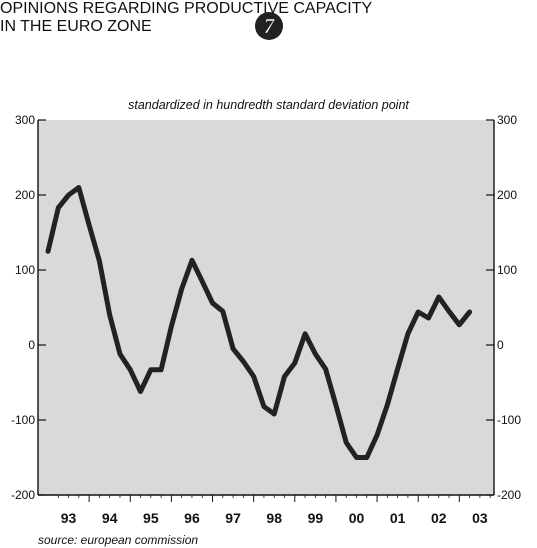 The height and width of the screenshot is (548, 537). I want to click on y-tick-label-right: 0, so click(500, 345).